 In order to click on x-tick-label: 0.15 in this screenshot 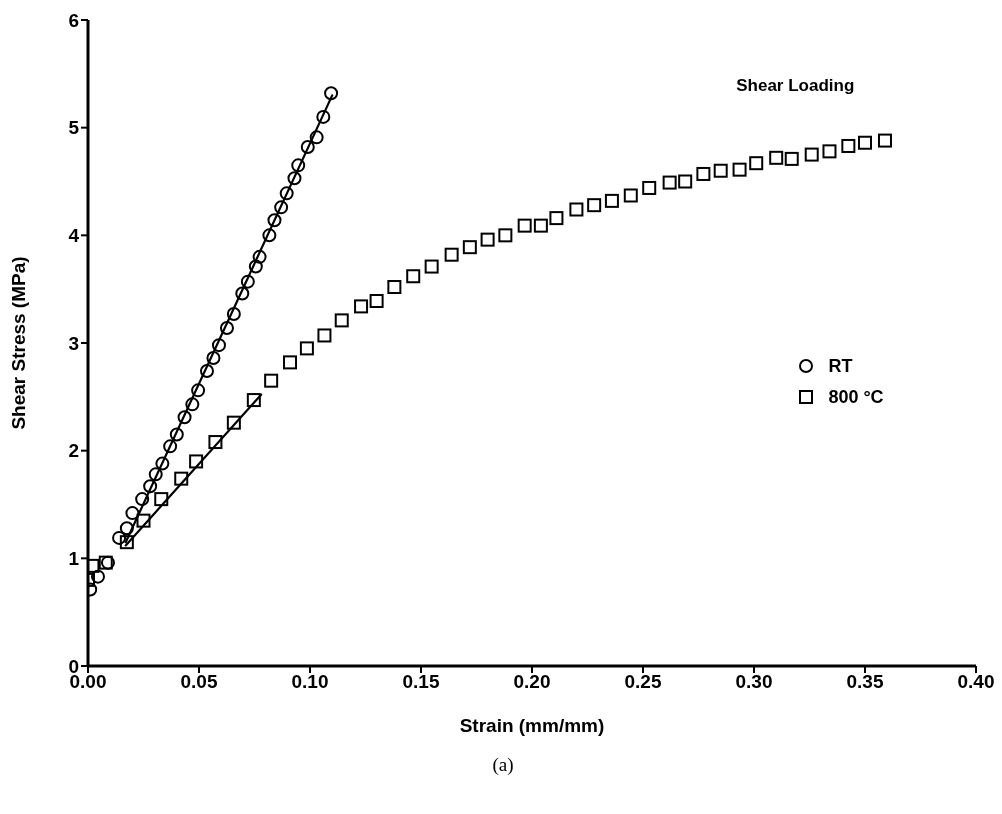, I will do `click(421, 682)`.